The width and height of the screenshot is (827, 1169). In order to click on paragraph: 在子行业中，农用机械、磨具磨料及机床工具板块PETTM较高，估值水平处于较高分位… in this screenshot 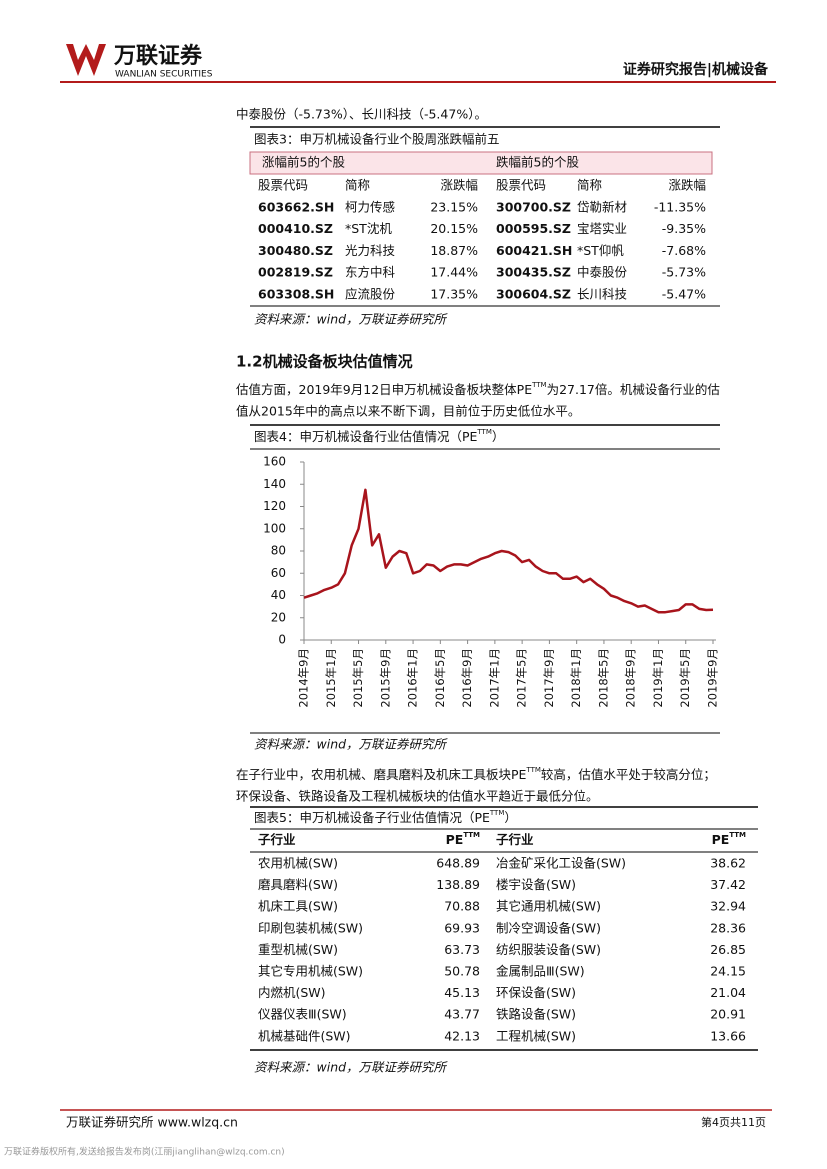, I will do `click(476, 774)`.